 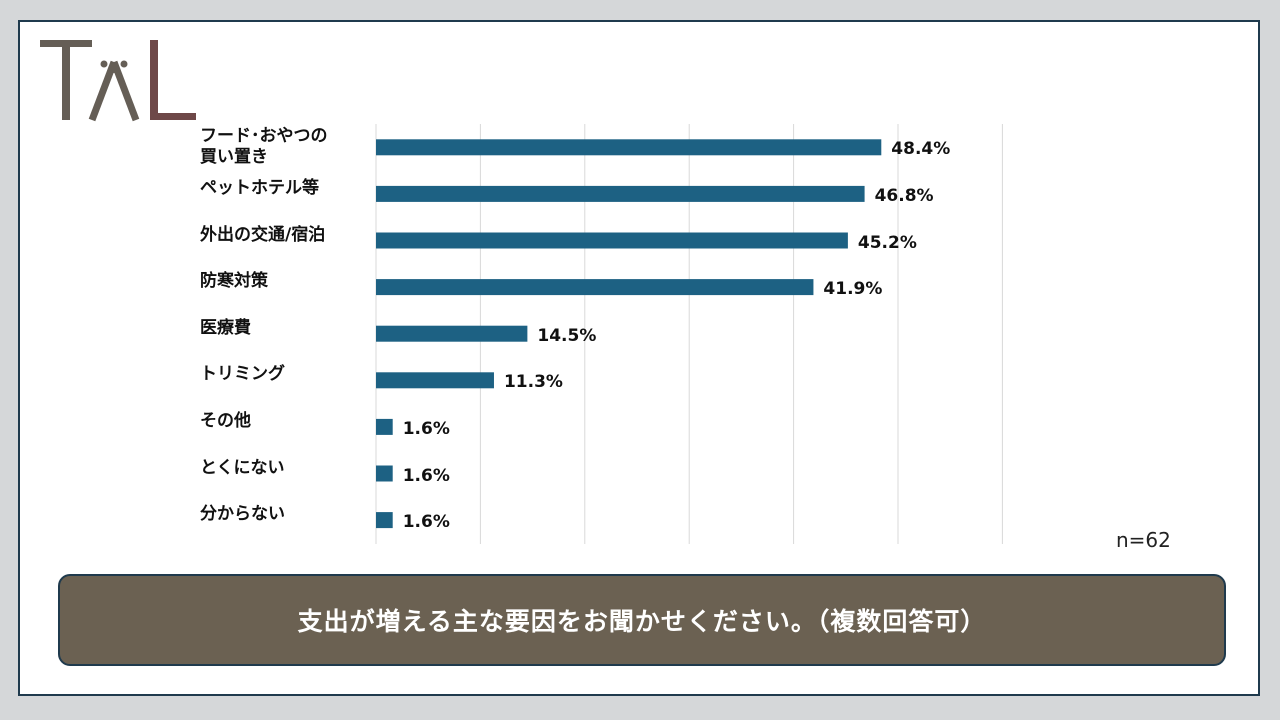 I want to click on value-label: 45.2%, so click(x=887, y=242).